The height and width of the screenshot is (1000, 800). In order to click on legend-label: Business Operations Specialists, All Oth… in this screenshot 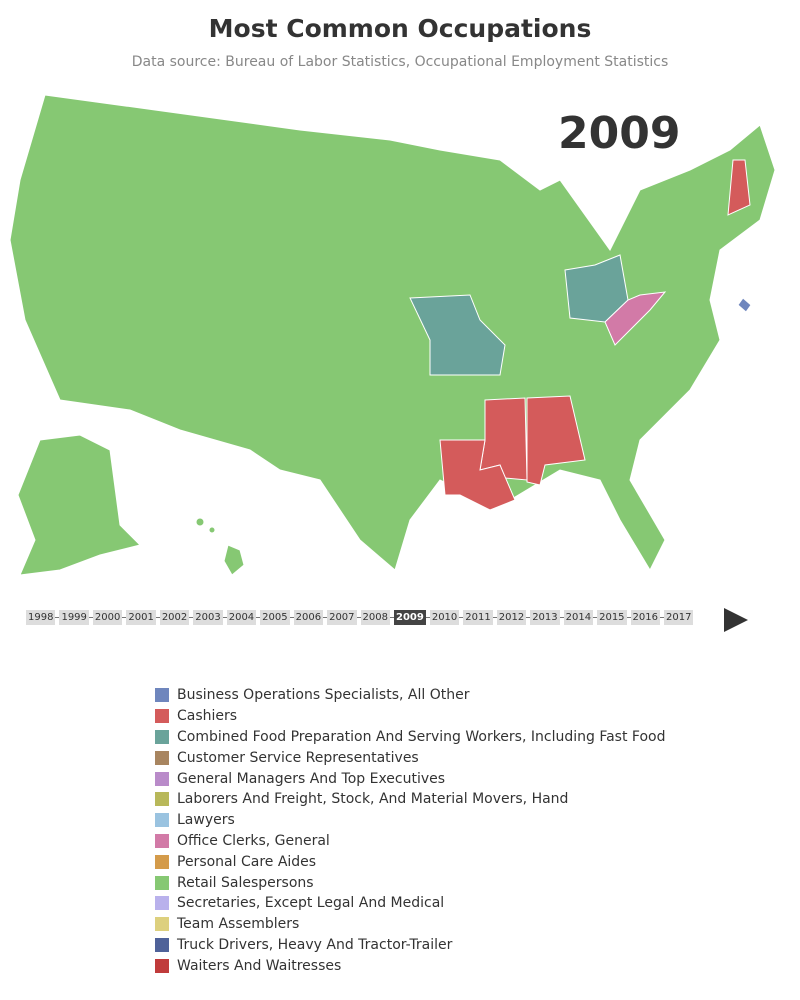, I will do `click(323, 695)`.